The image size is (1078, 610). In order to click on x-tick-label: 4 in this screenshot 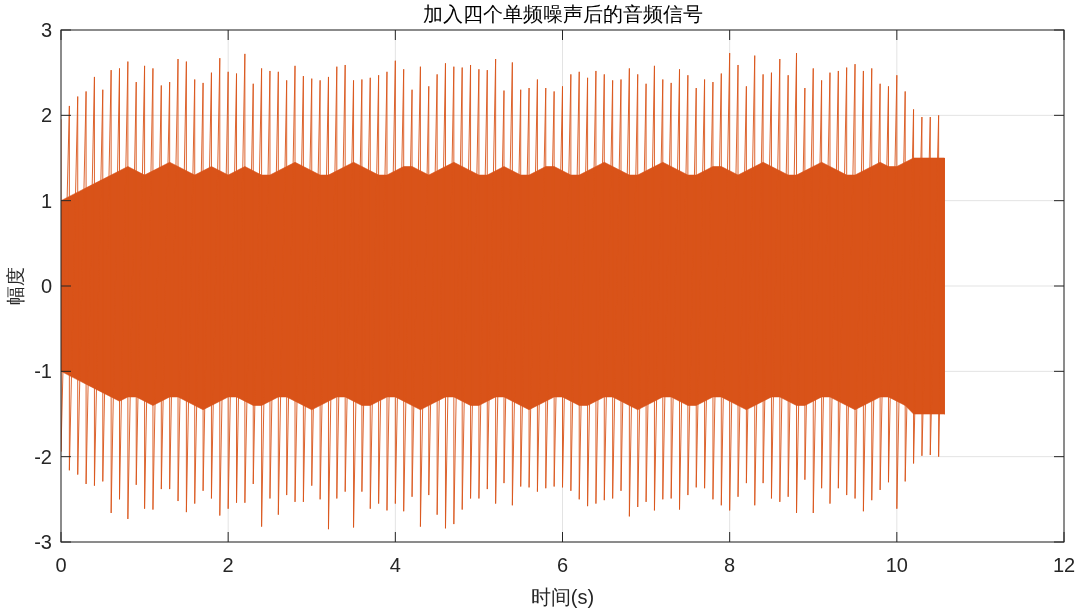, I will do `click(395, 565)`.